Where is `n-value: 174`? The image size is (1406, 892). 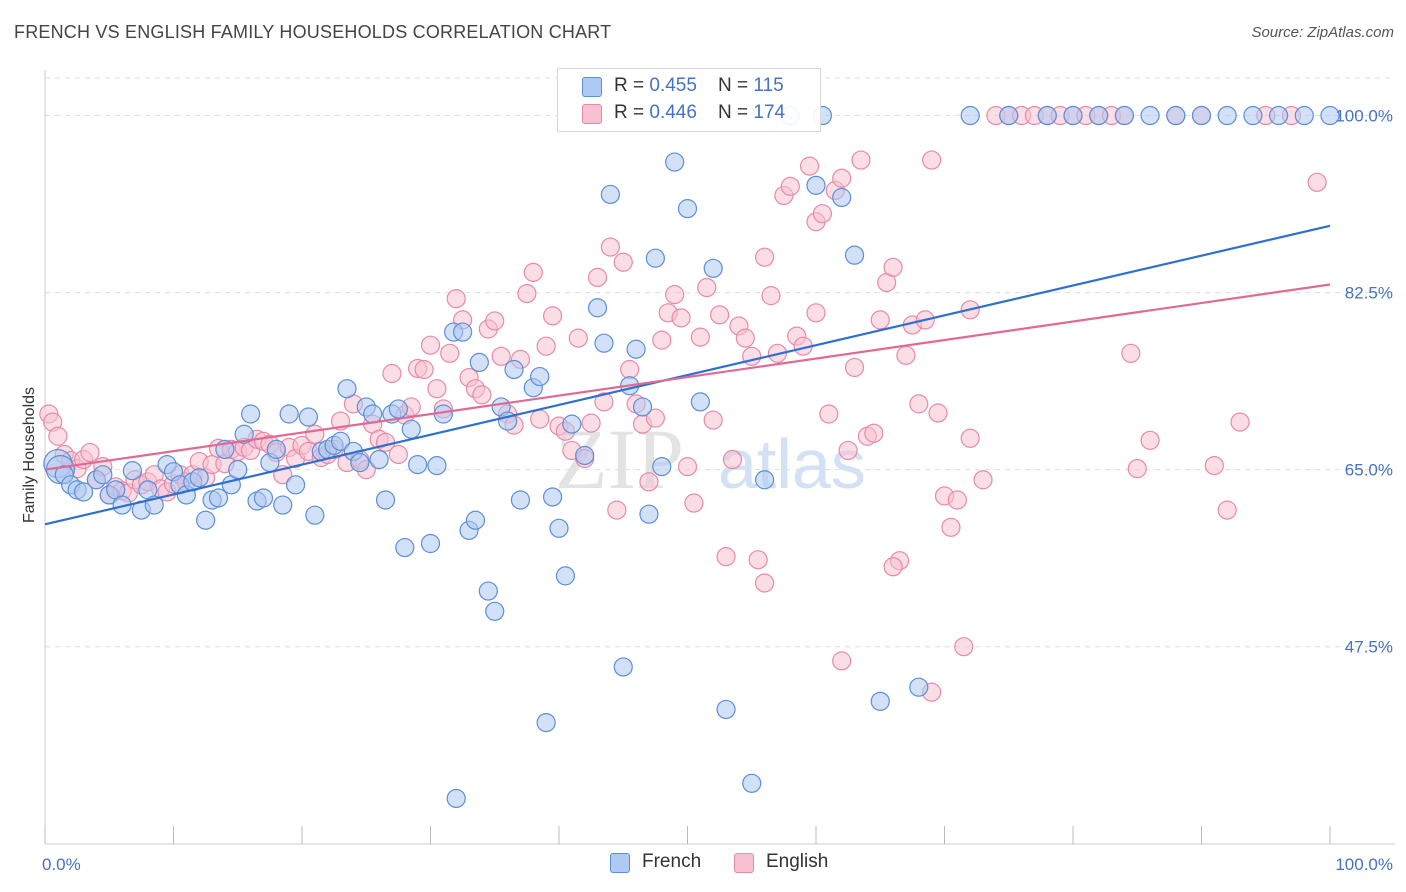 n-value: 174 is located at coordinates (769, 112).